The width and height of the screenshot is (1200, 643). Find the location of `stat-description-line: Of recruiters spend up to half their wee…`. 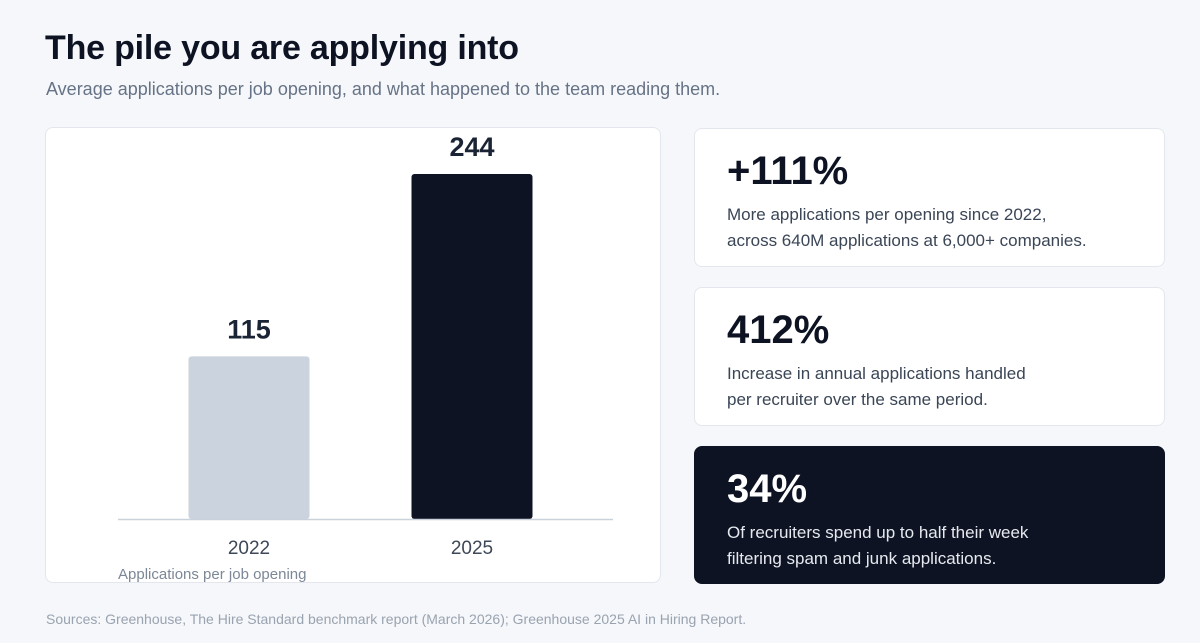

stat-description-line: Of recruiters spend up to half their wee… is located at coordinates (878, 532).